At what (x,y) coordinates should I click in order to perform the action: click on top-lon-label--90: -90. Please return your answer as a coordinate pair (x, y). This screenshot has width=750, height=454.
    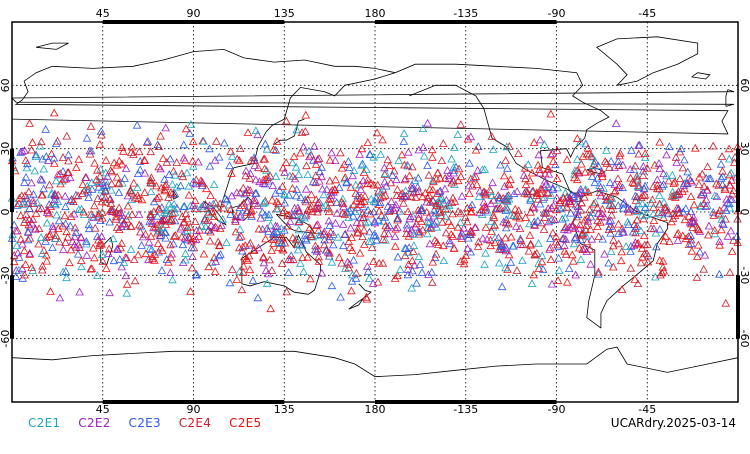
    Looking at the image, I should click on (557, 13).